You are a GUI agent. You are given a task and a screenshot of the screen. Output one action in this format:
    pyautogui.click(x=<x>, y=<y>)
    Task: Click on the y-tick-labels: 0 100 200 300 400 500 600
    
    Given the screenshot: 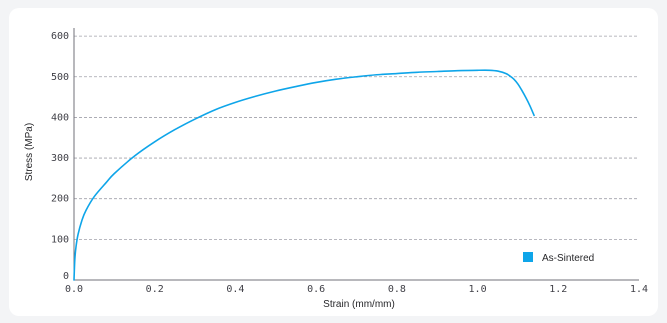 What is the action you would take?
    pyautogui.click(x=60, y=156)
    